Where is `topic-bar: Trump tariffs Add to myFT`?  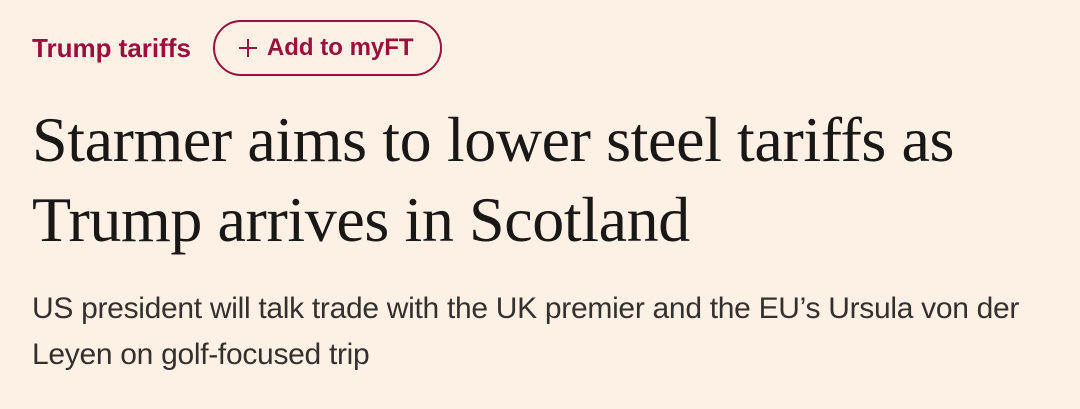 topic-bar: Trump tariffs Add to myFT is located at coordinates (237, 48).